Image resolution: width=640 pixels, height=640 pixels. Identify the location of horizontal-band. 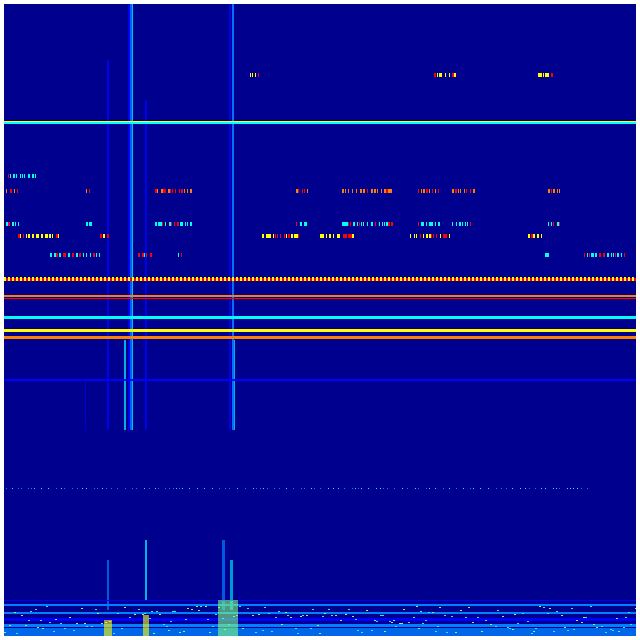
(320, 296).